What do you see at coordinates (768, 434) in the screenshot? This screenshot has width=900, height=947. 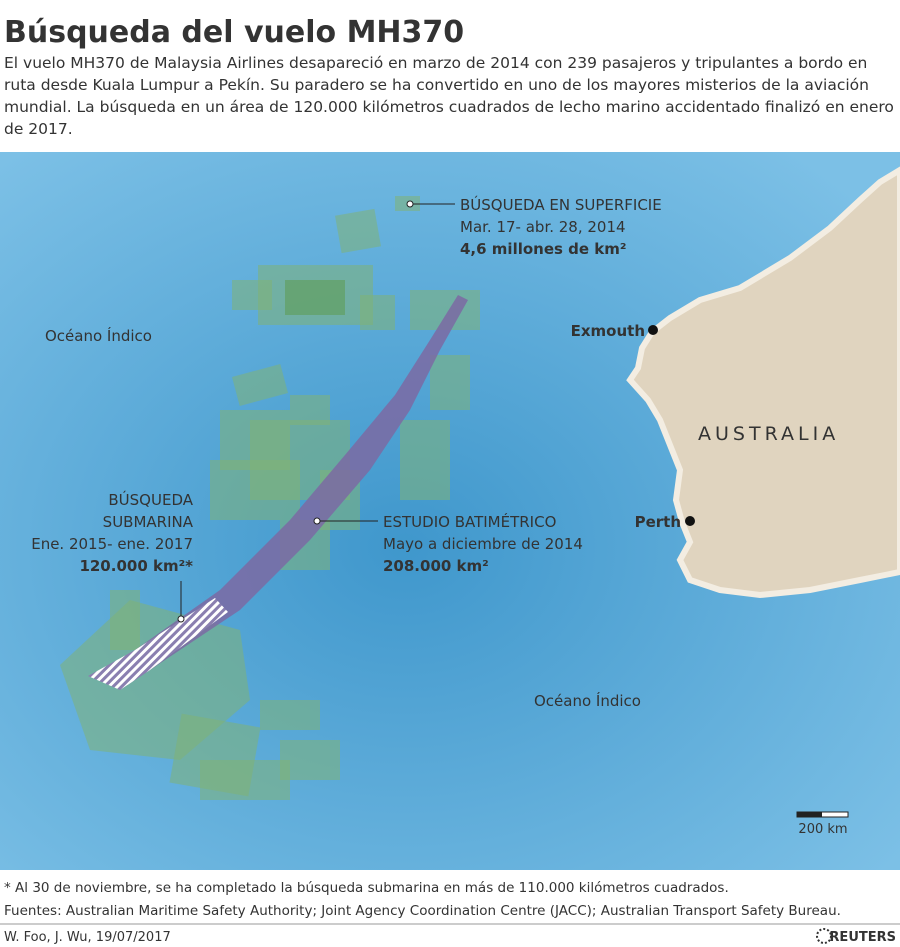 I see `country-label: AUSTRALIA` at bounding box center [768, 434].